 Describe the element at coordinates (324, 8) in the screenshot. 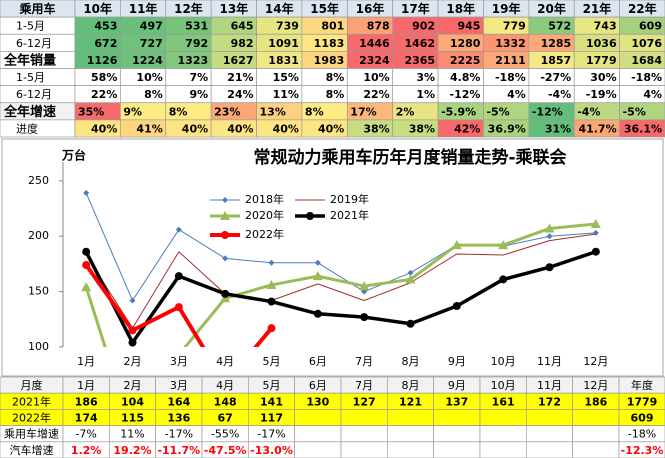

I see `header-text: 15年` at that location.